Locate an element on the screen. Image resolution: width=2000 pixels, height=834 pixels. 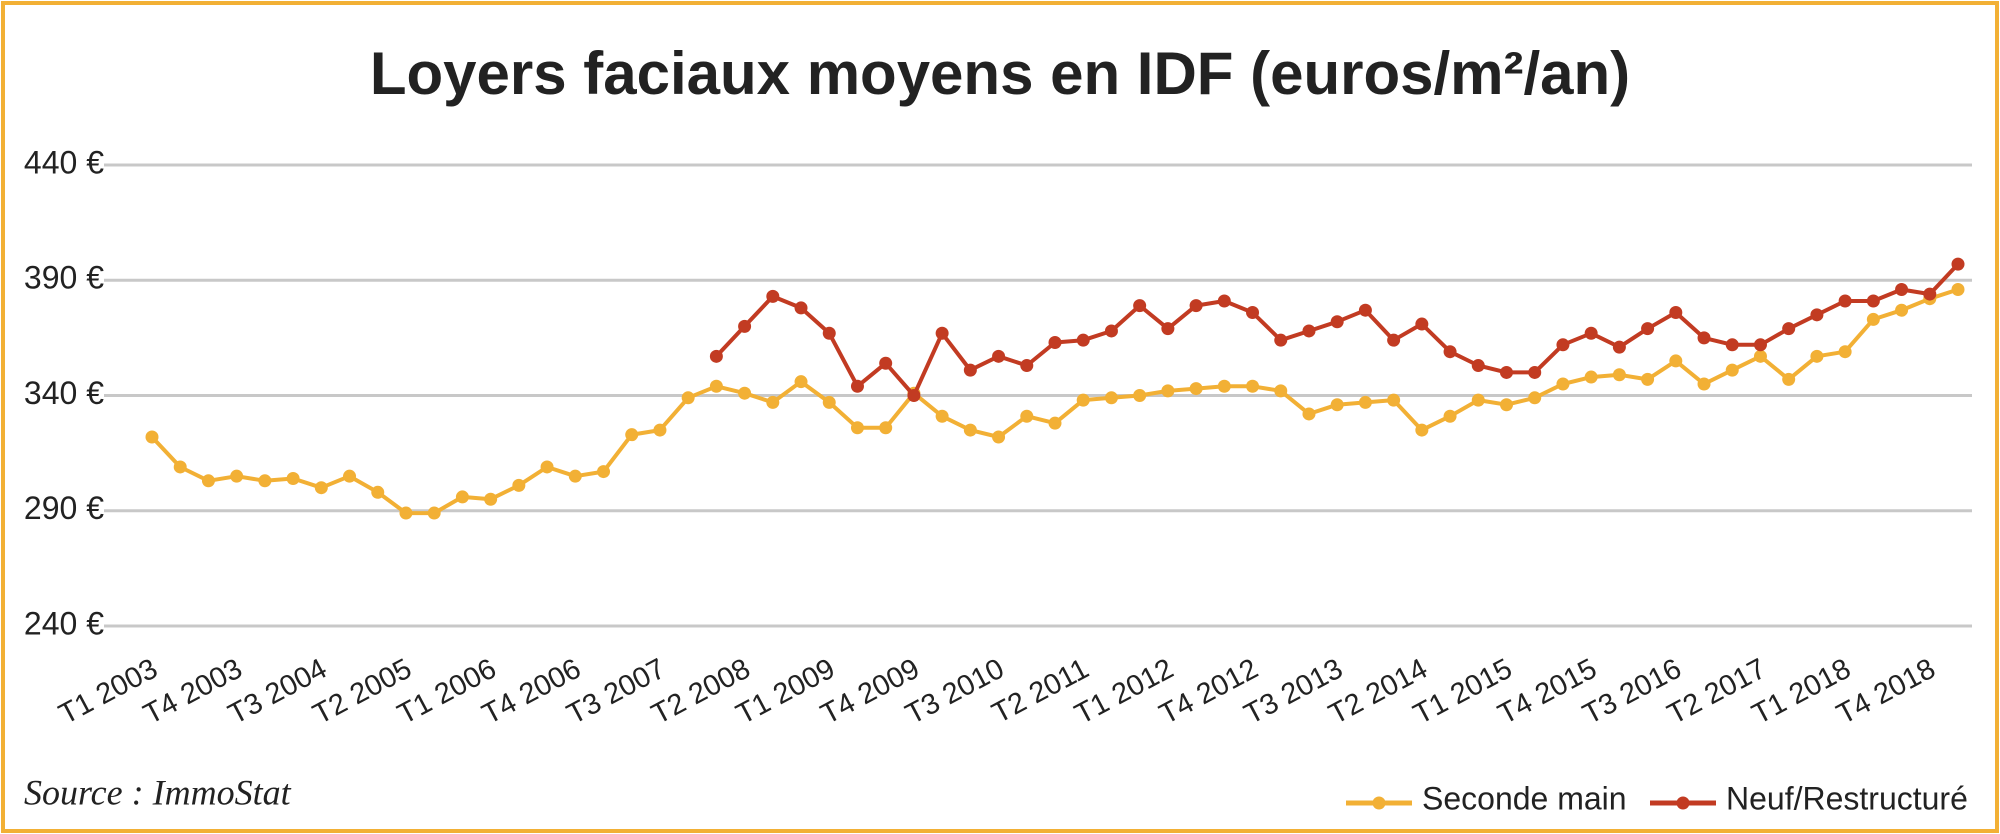
y-tick-label: 290 € is located at coordinates (64, 508).